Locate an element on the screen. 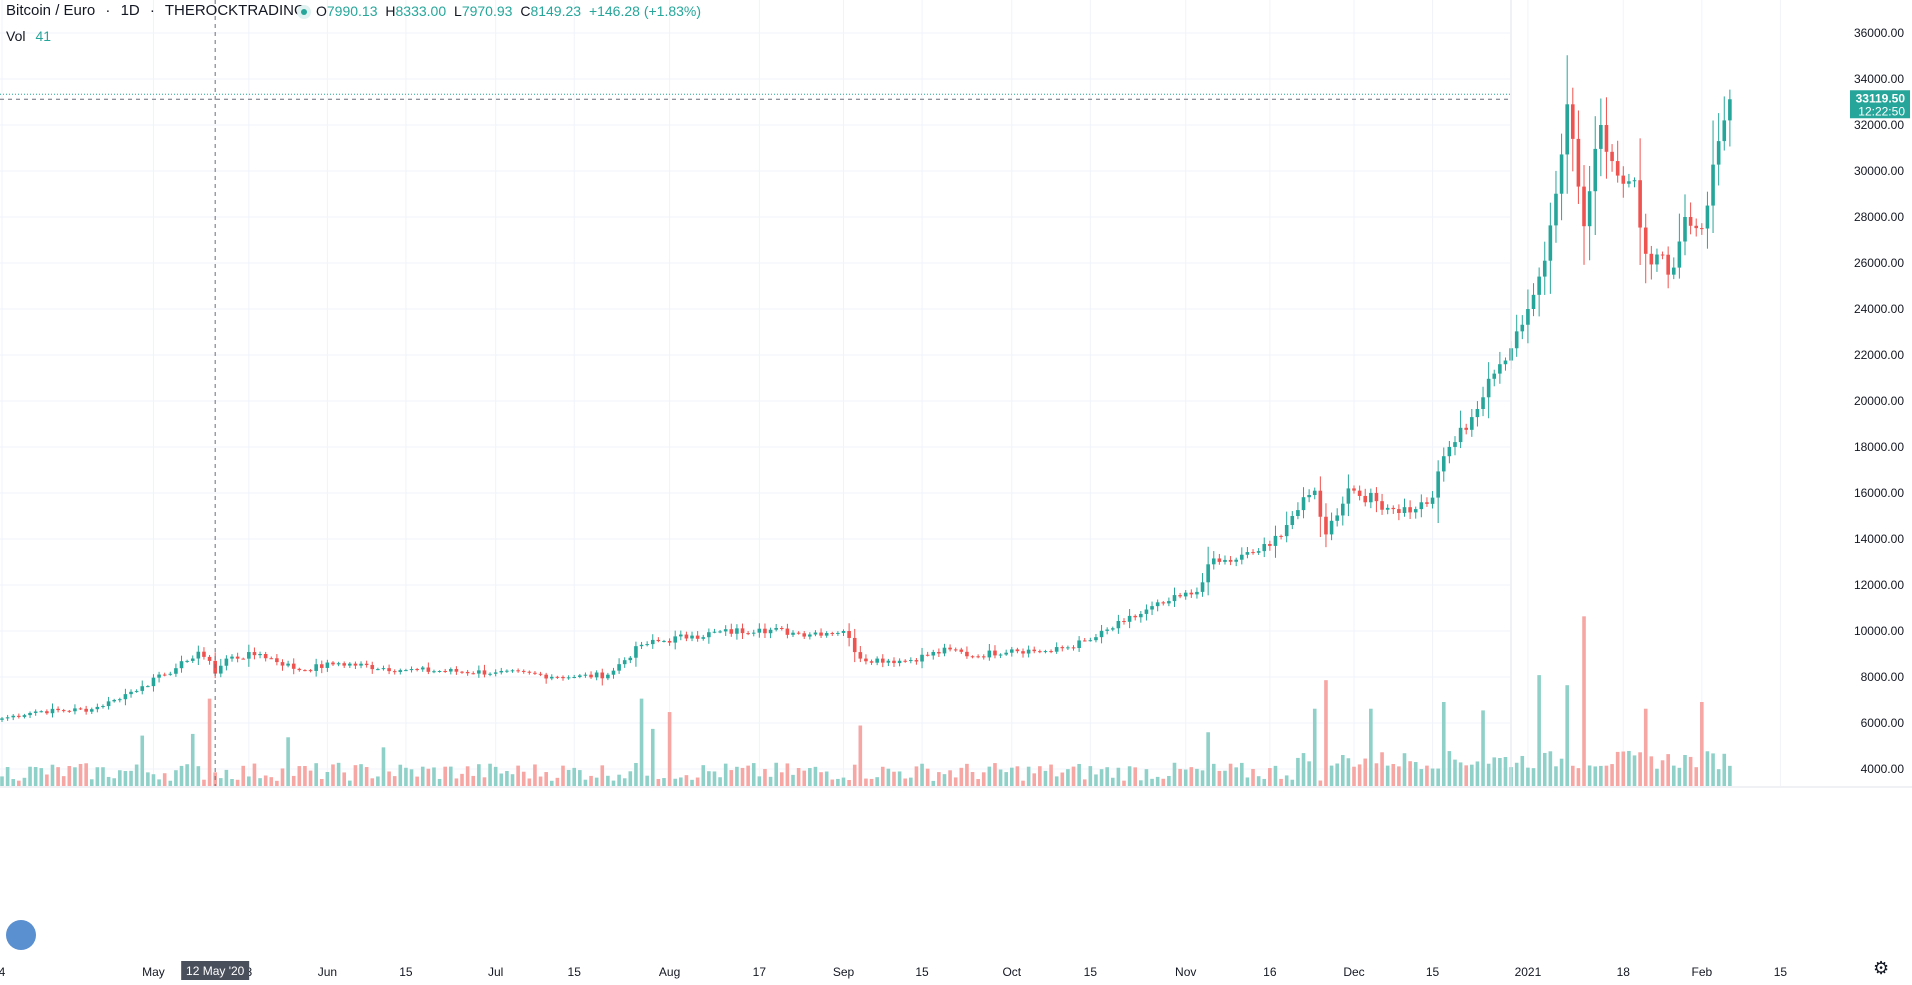 Image resolution: width=1912 pixels, height=985 pixels. low-label: L is located at coordinates (458, 11).